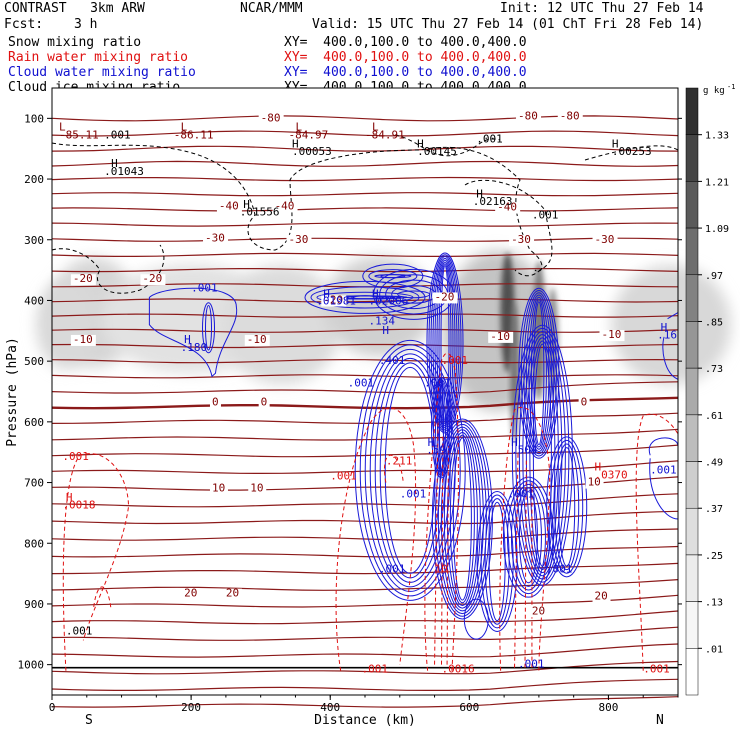  What do you see at coordinates (124, 171) in the screenshot?
I see `contour-value-label: .01043` at bounding box center [124, 171].